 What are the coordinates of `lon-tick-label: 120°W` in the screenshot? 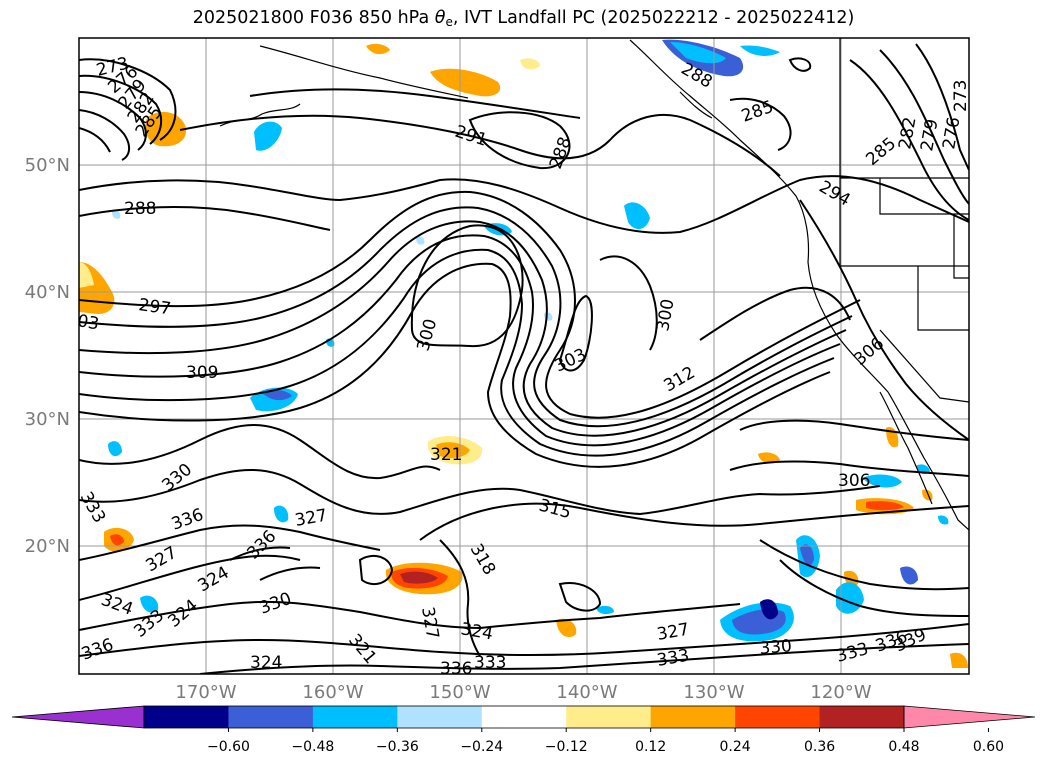 It's located at (840, 692).